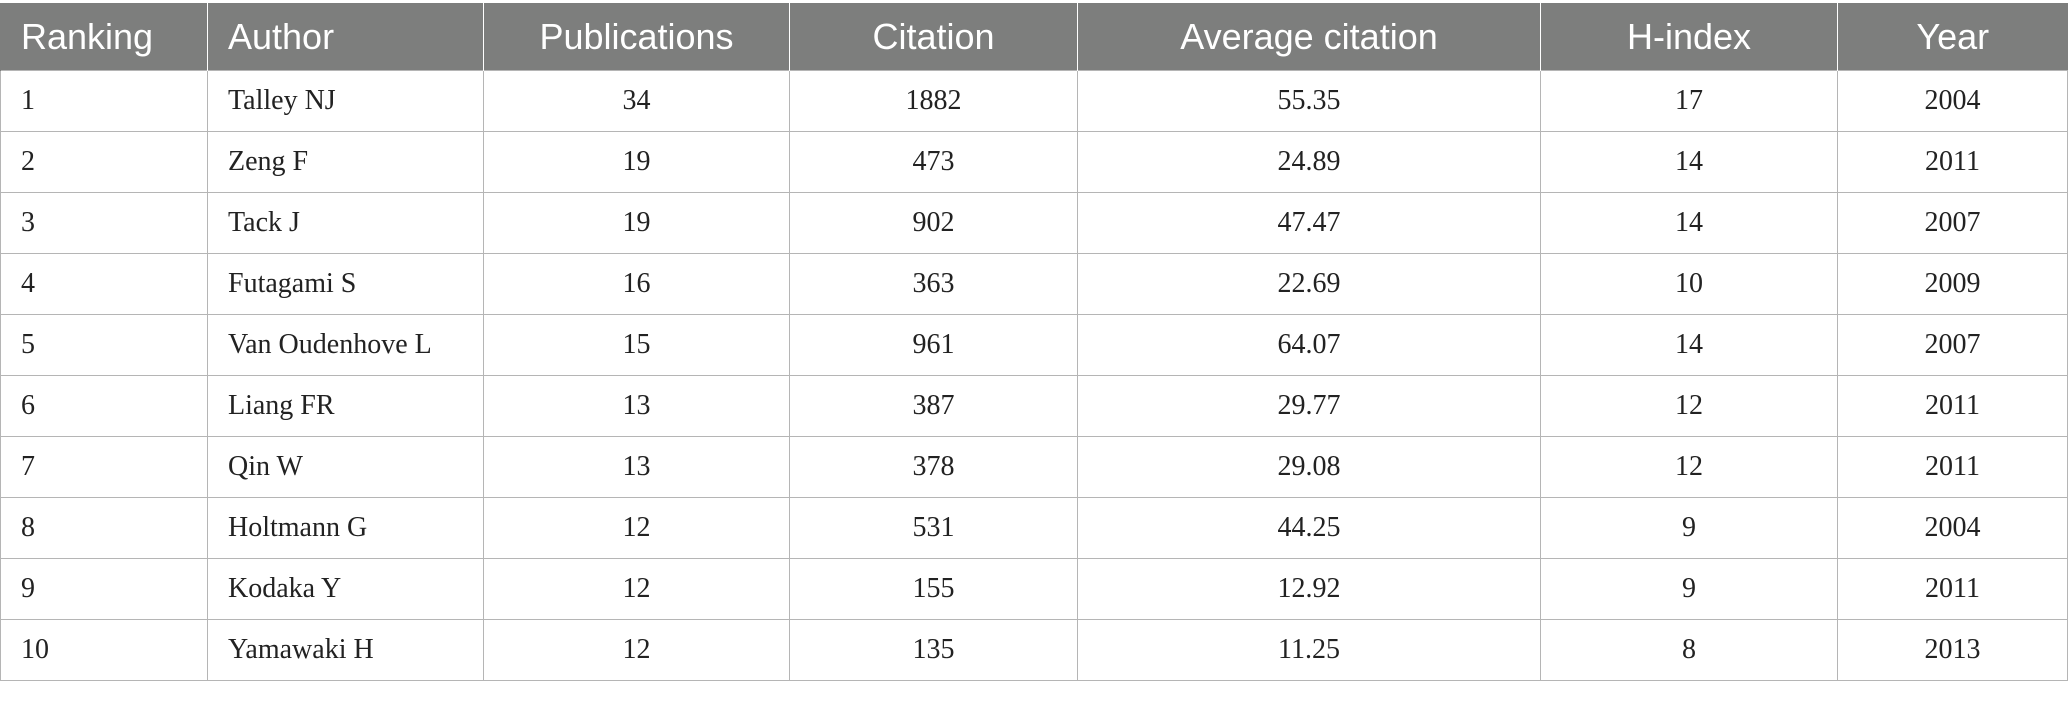  Describe the element at coordinates (345, 162) in the screenshot. I see `author-cell: Zeng F` at that location.